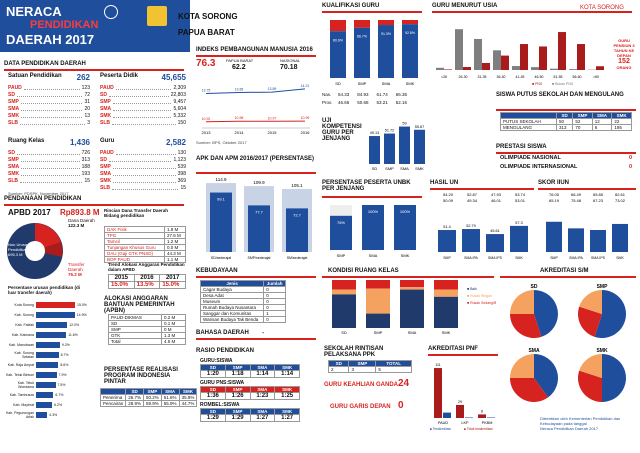 This screenshot has height=453, width=640. What do you see at coordinates (213, 374) in the screenshot?
I see `table-cell: 1:20` at bounding box center [213, 374].